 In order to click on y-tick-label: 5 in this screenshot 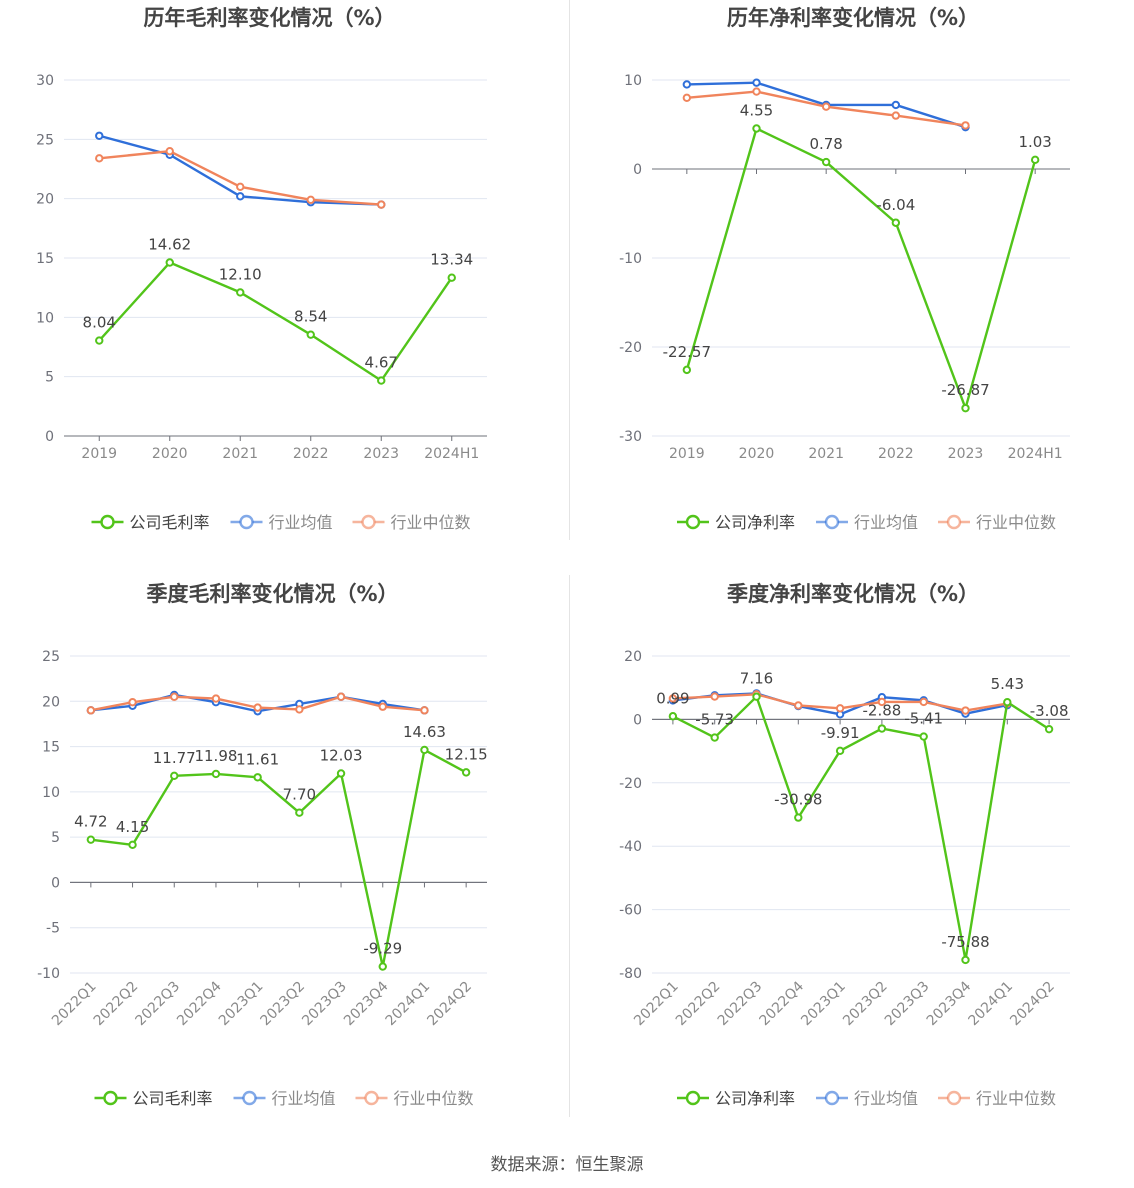, I will do `click(49, 378)`.